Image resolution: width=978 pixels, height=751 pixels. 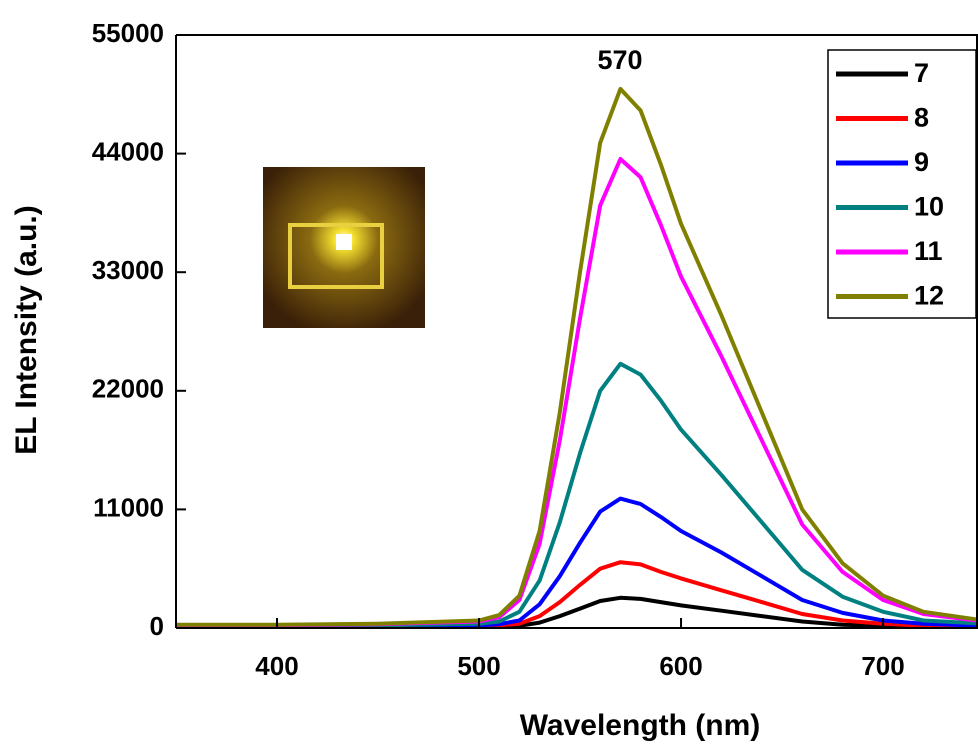 I want to click on series-line, so click(x=577, y=562).